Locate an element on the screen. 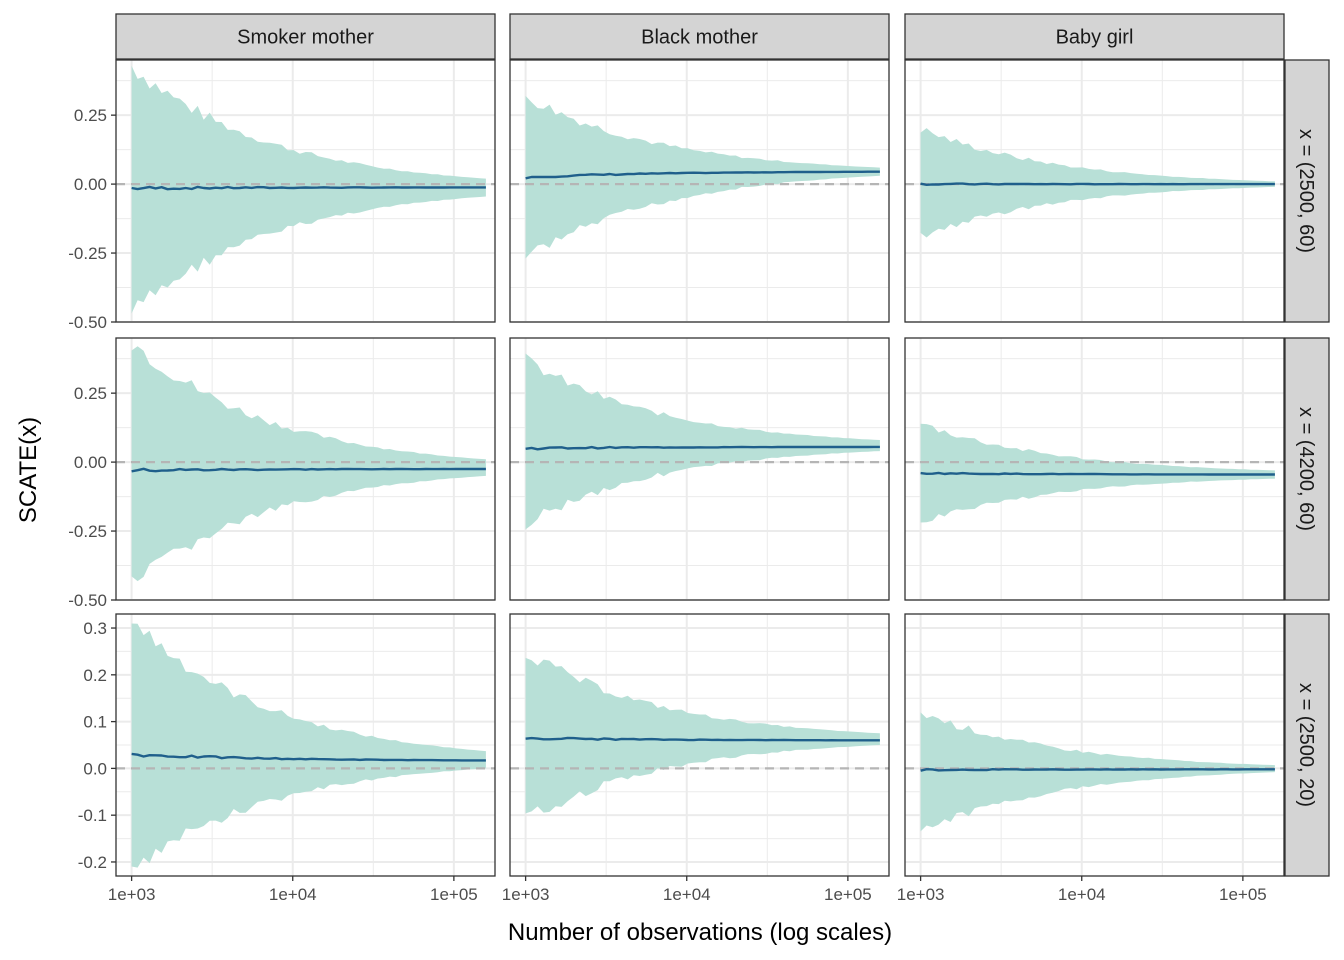 The image size is (1344, 960). y-tick-label: 0.1 is located at coordinates (95, 722).